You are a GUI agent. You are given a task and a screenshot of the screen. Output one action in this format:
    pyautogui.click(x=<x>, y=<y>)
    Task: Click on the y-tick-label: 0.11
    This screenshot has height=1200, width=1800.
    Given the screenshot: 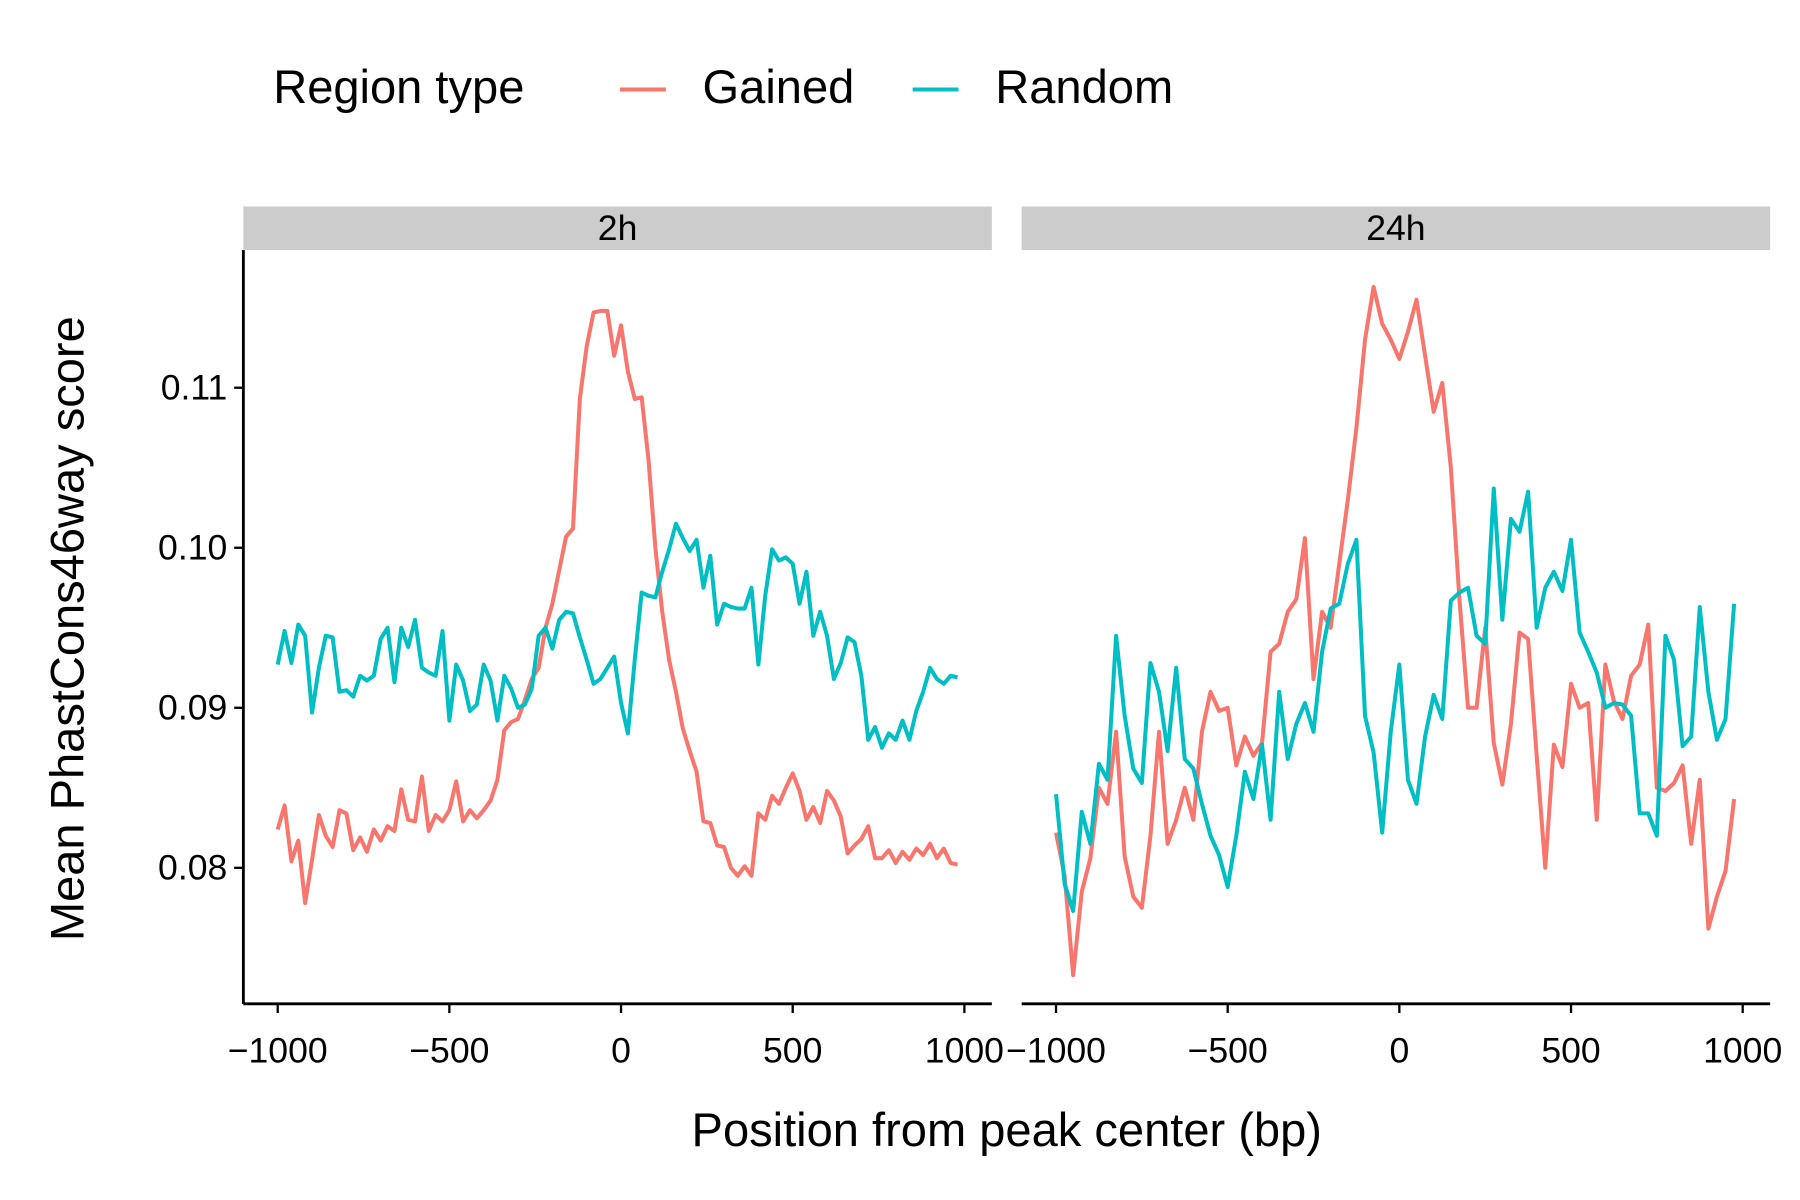 What is the action you would take?
    pyautogui.click(x=194, y=387)
    